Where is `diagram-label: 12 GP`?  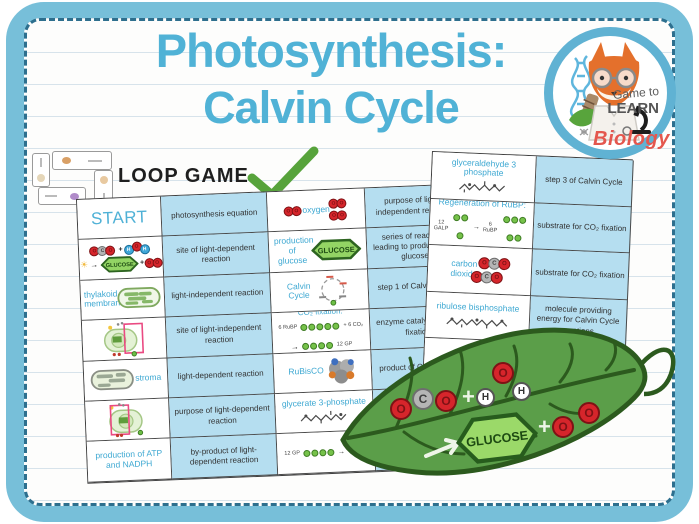 diagram-label: 12 GP is located at coordinates (292, 453).